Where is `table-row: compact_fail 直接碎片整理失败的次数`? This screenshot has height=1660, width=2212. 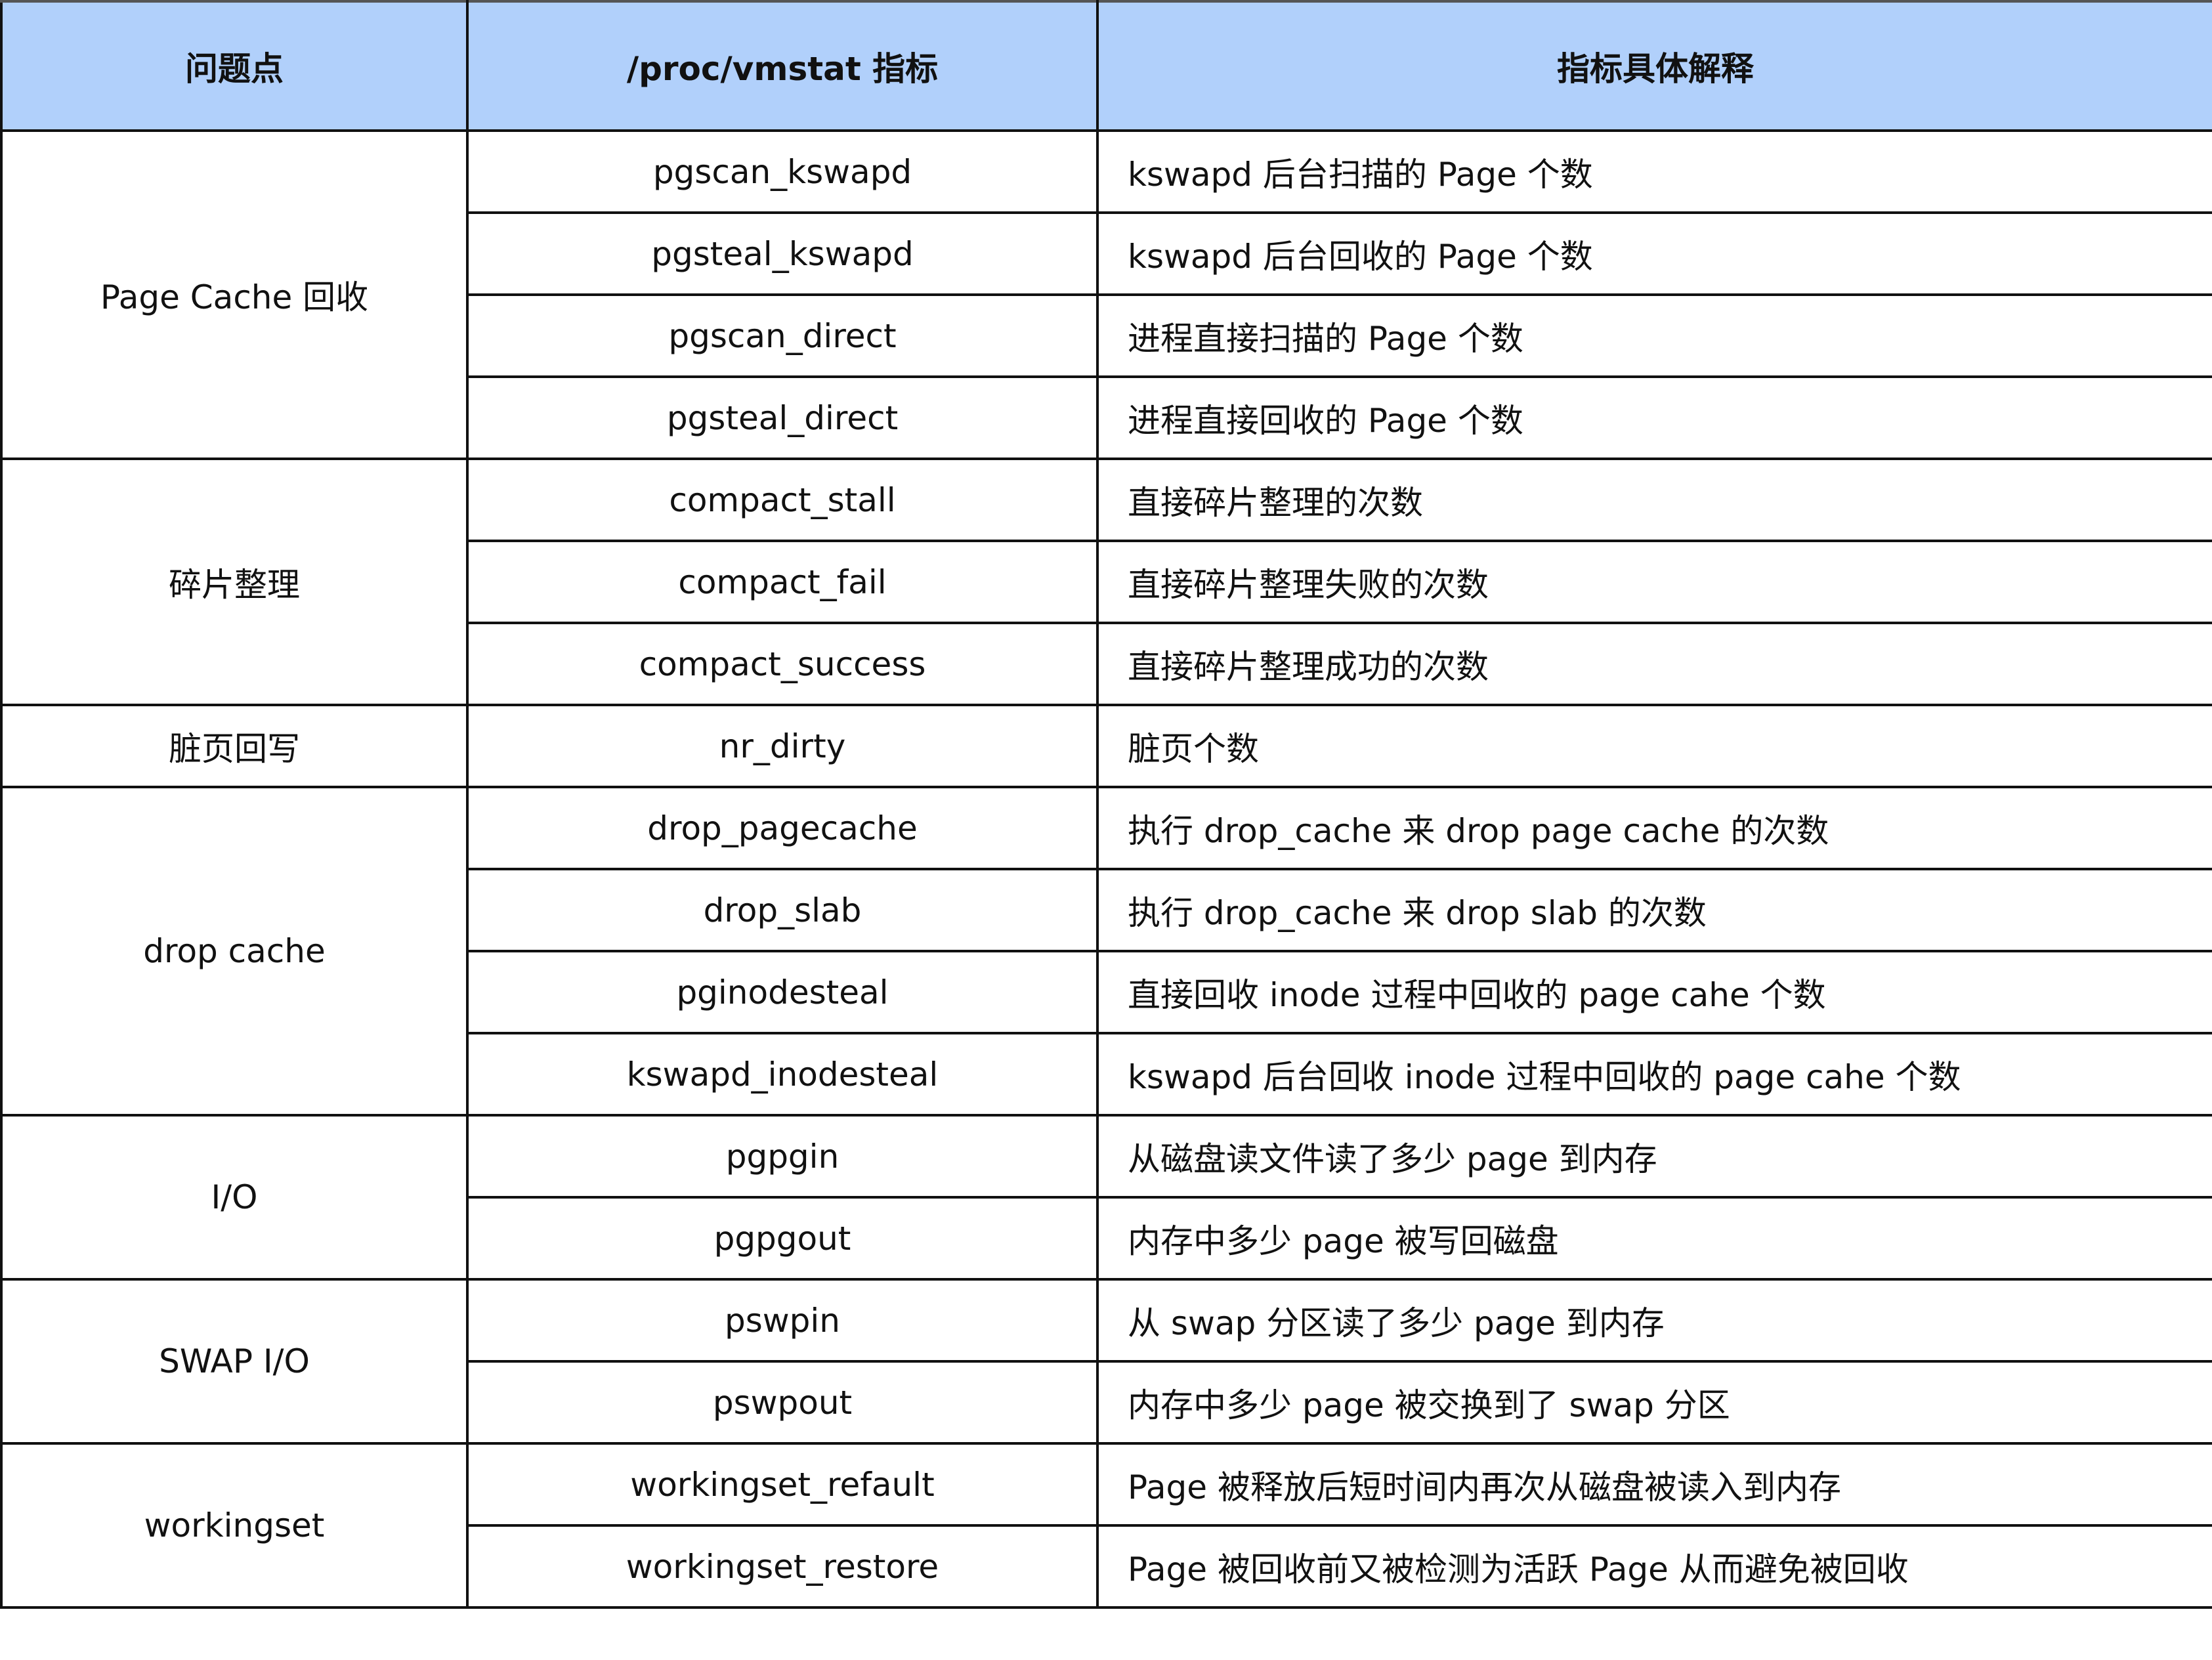 table-row: compact_fail 直接碎片整理失败的次数 is located at coordinates (1107, 582).